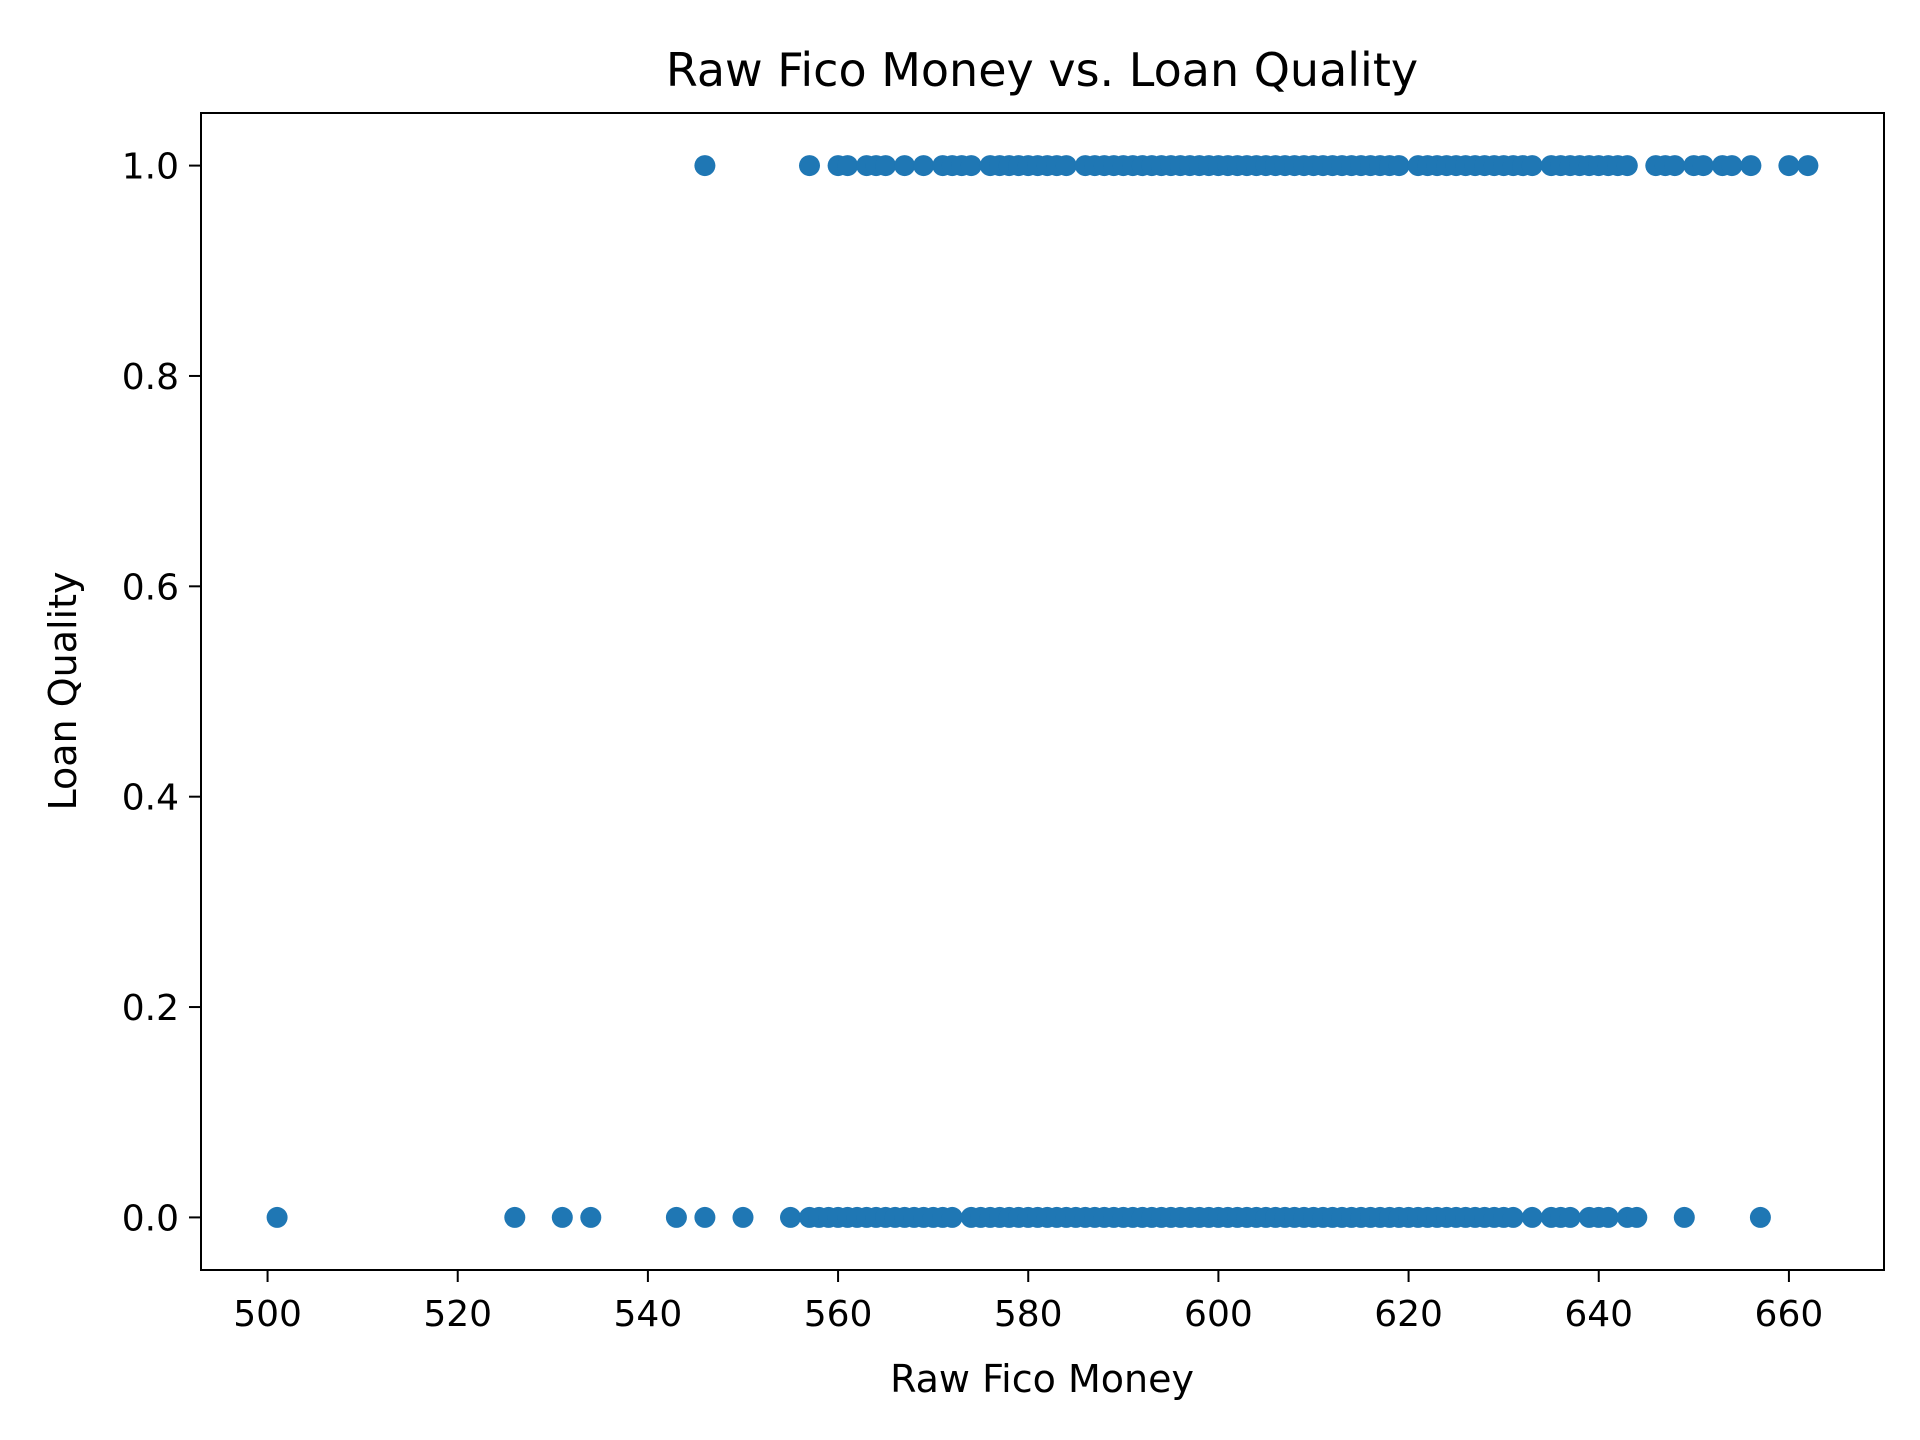  I want to click on x-tick-label: 520, so click(457, 1314).